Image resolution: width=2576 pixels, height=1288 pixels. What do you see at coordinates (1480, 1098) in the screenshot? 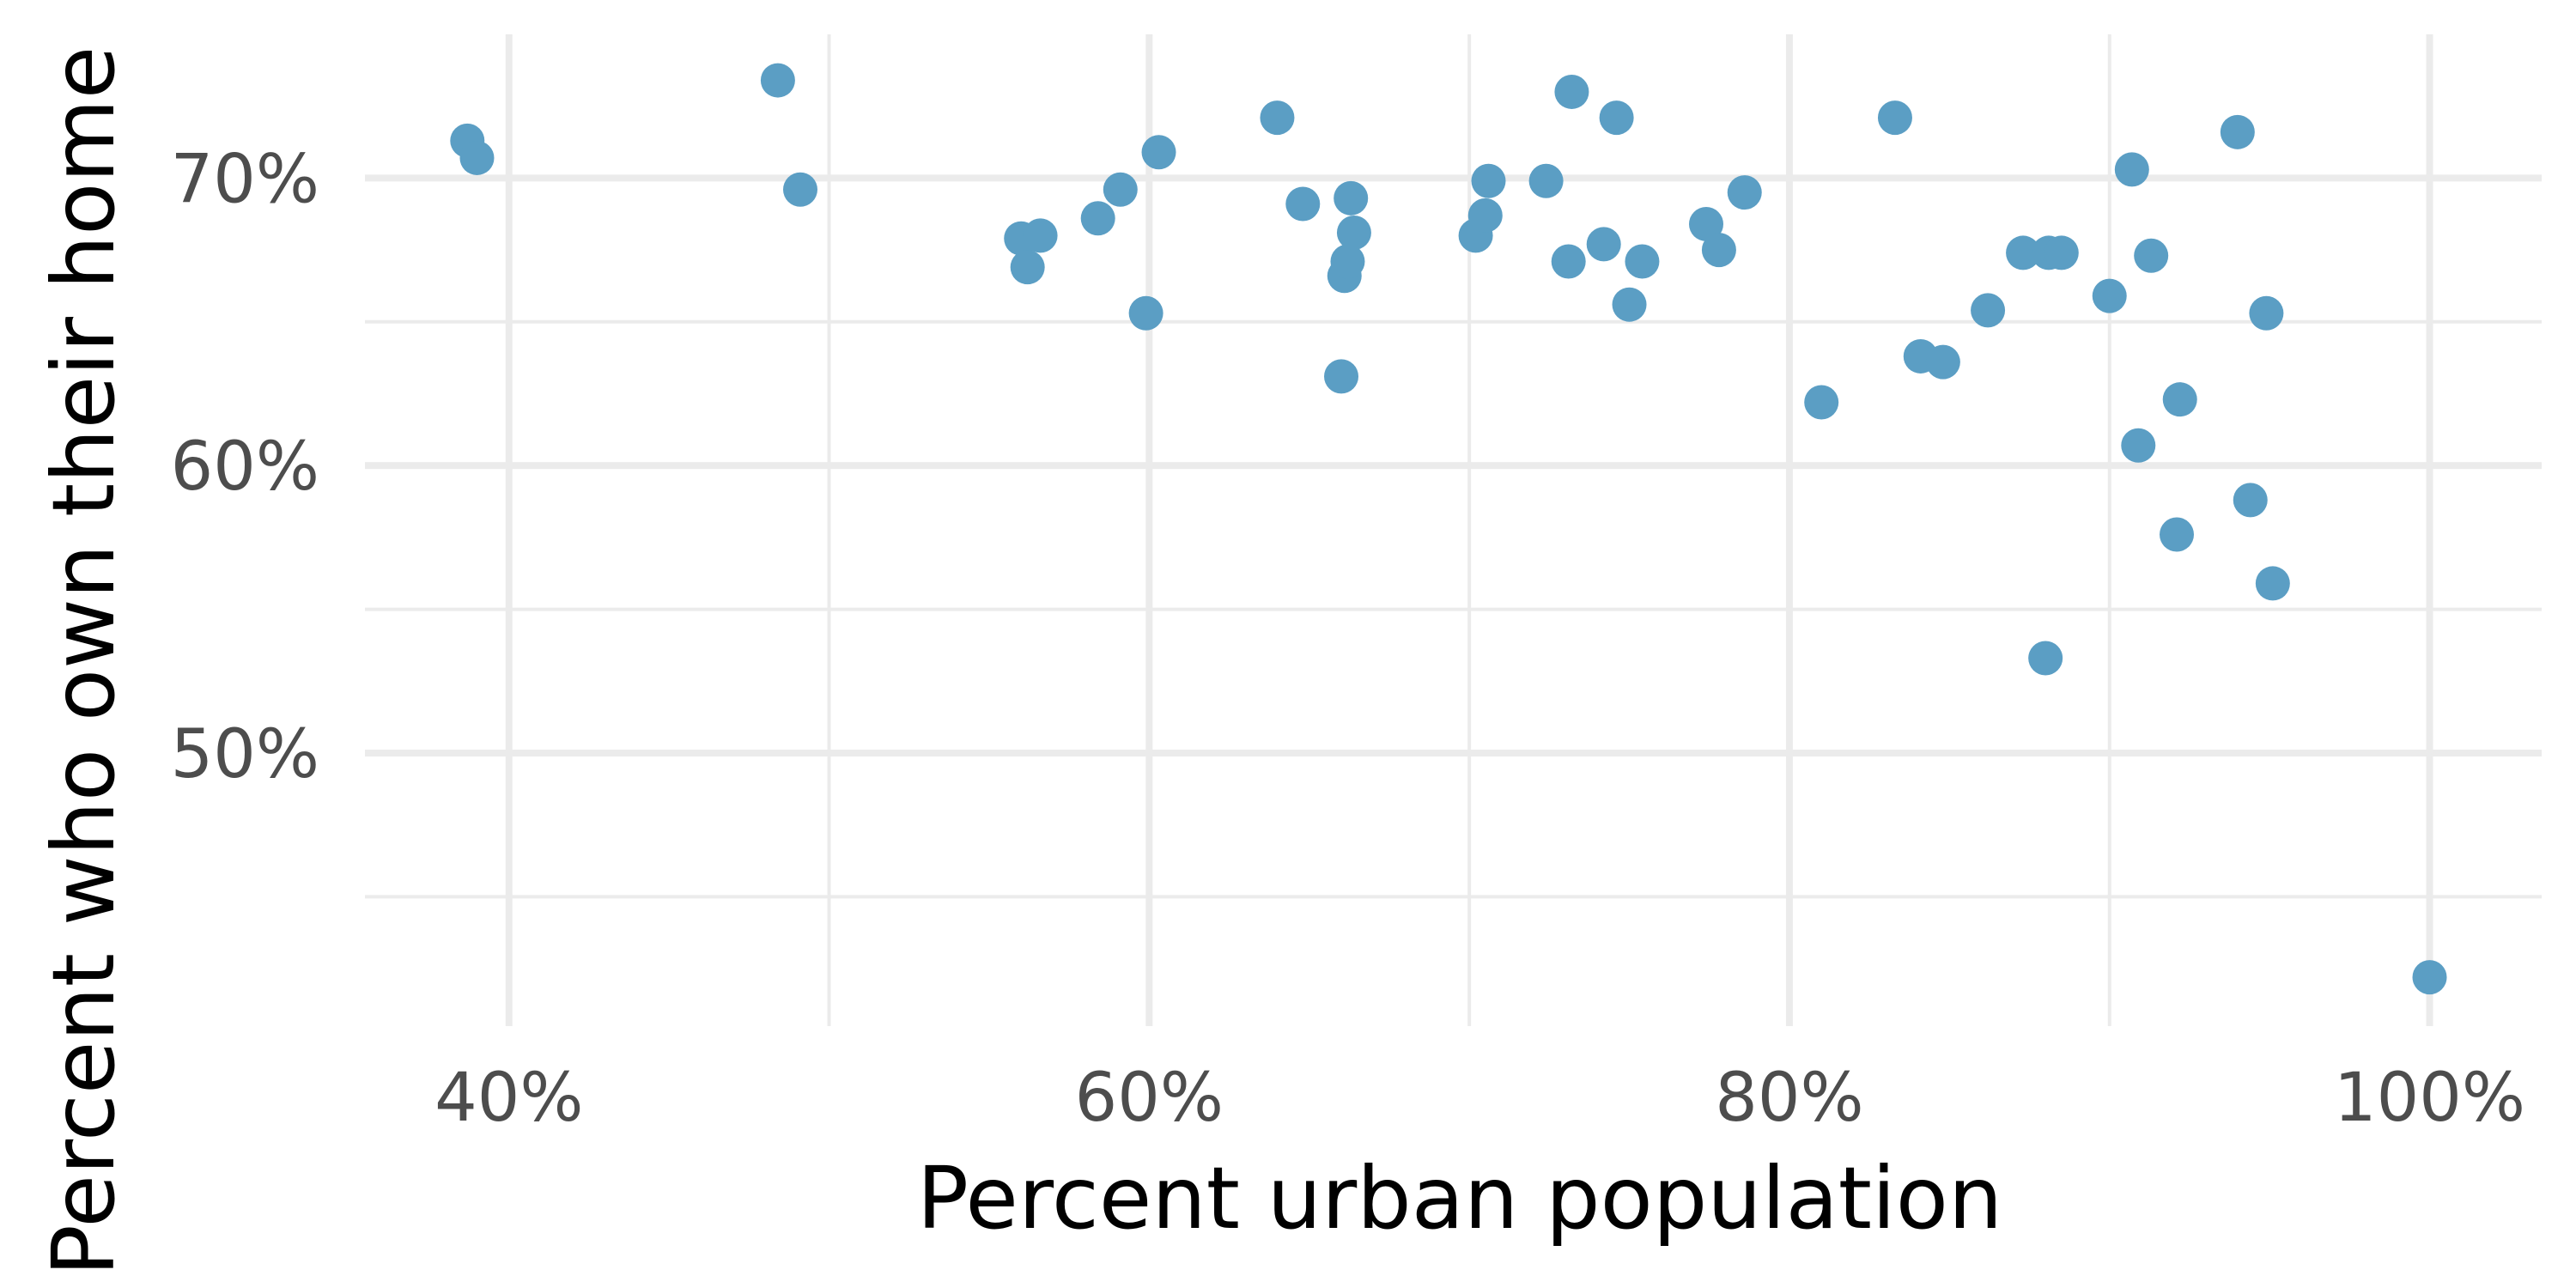
I see `x-tick-labels: 40% 60% 80% 100%` at bounding box center [1480, 1098].